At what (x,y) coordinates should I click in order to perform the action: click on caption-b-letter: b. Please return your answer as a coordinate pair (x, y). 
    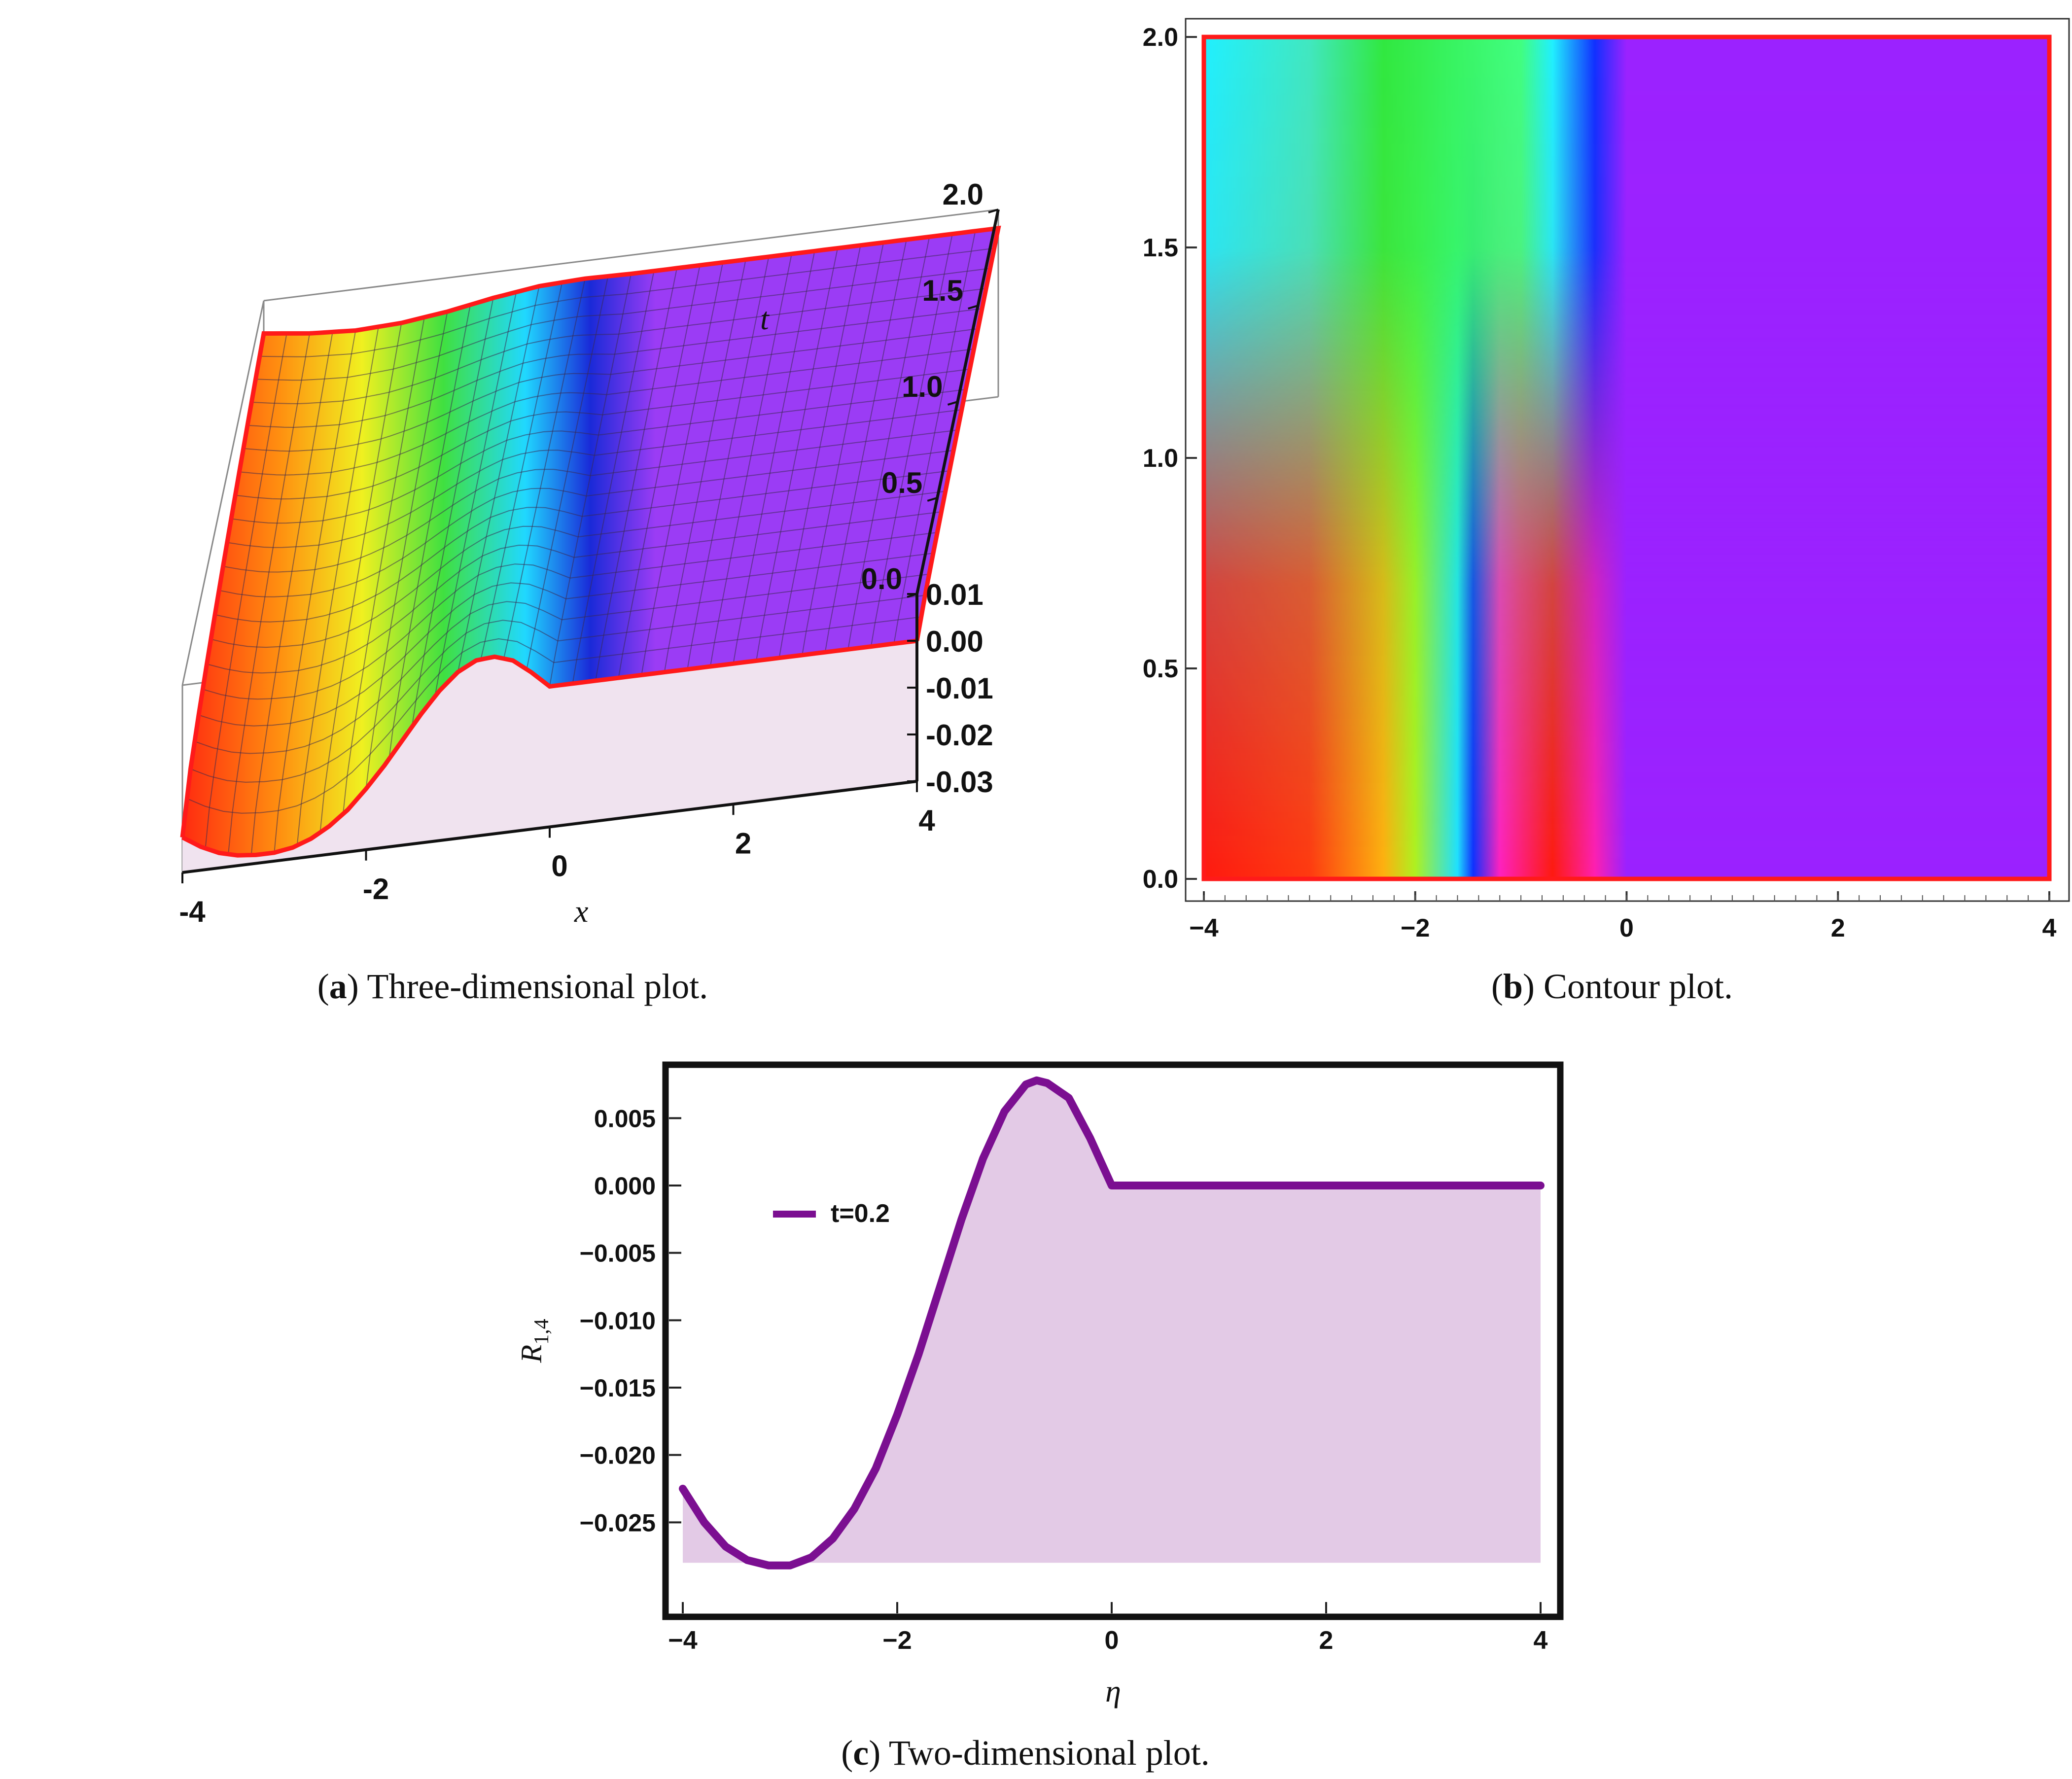
    Looking at the image, I should click on (1513, 986).